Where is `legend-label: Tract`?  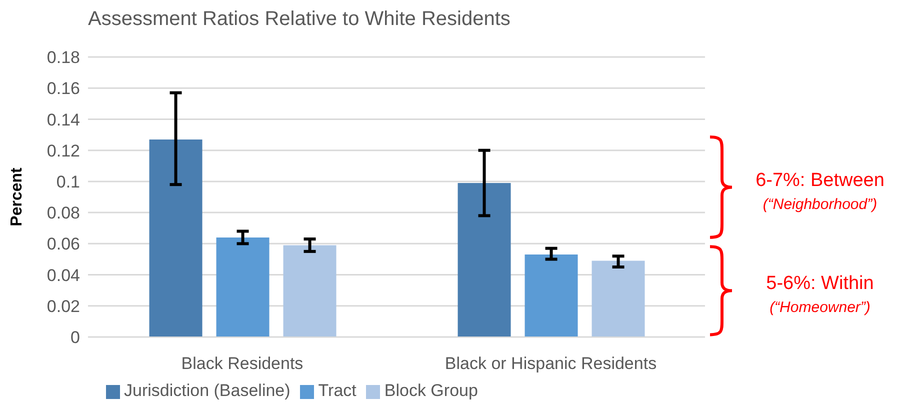 legend-label: Tract is located at coordinates (337, 390).